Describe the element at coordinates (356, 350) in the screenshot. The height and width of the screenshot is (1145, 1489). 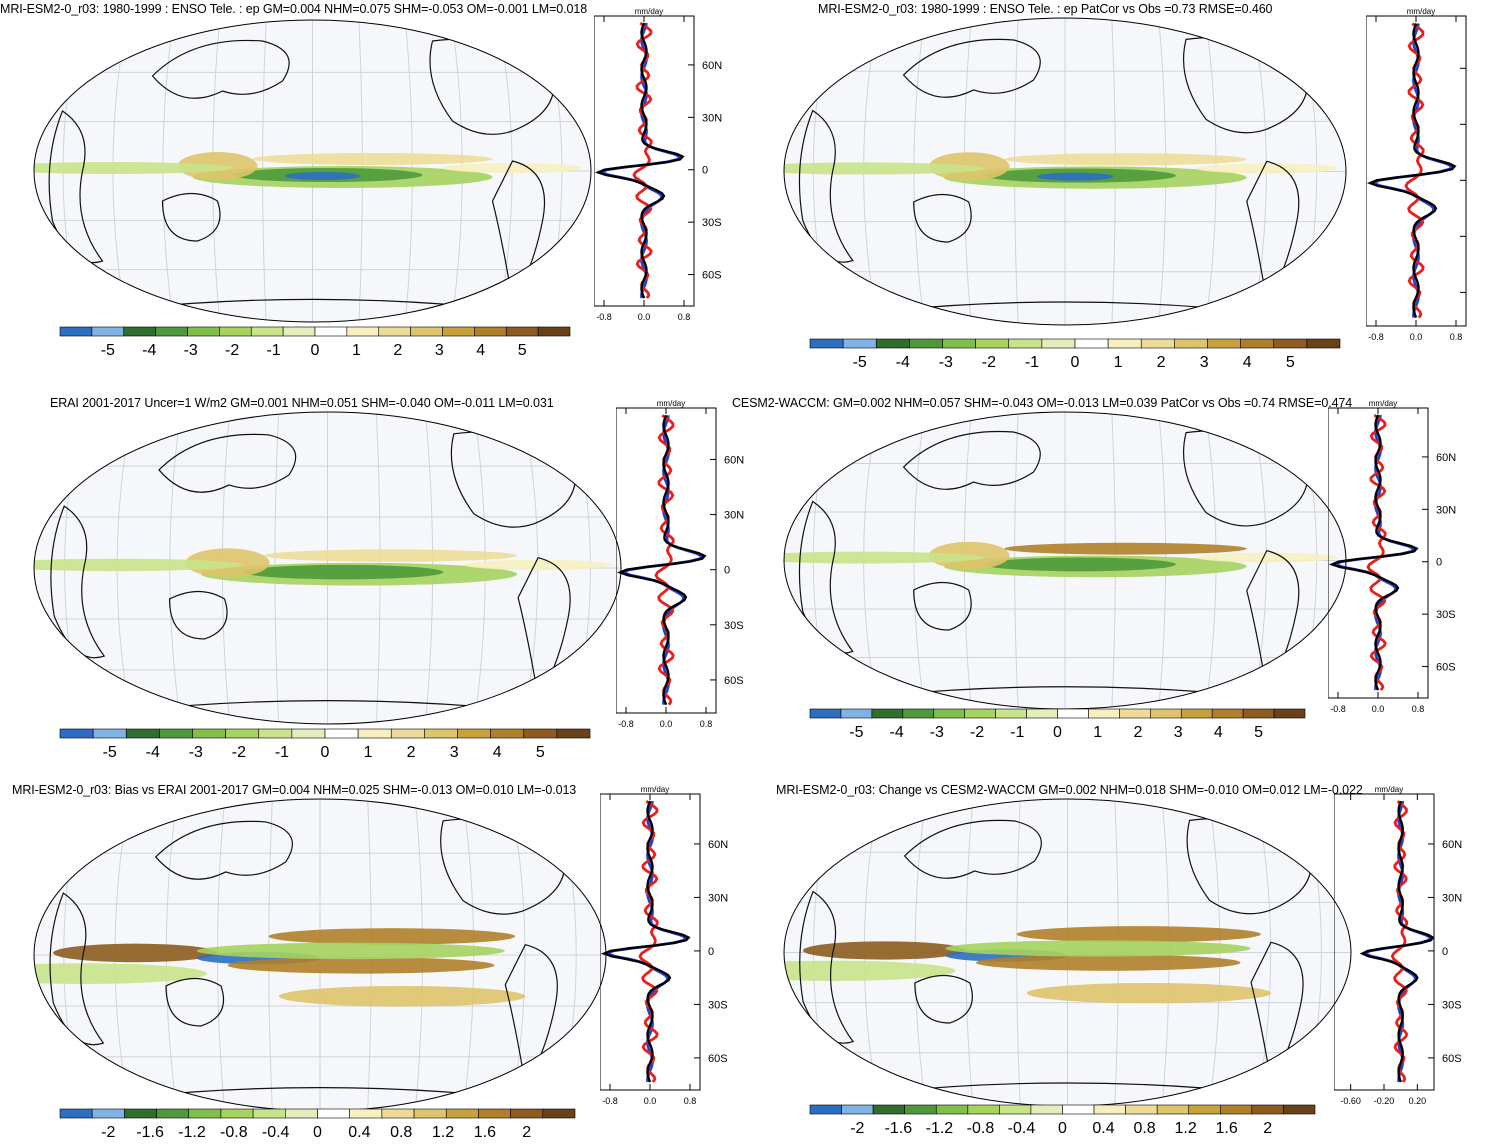
I see `colorbar-tick-label: 1` at that location.